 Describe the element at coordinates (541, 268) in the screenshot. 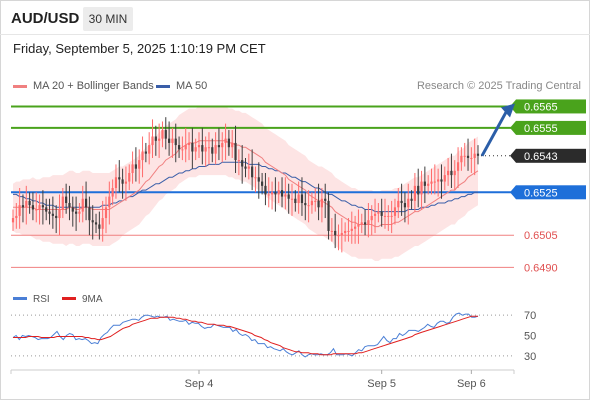

I see `level-label-0.6490: 0.6490` at that location.